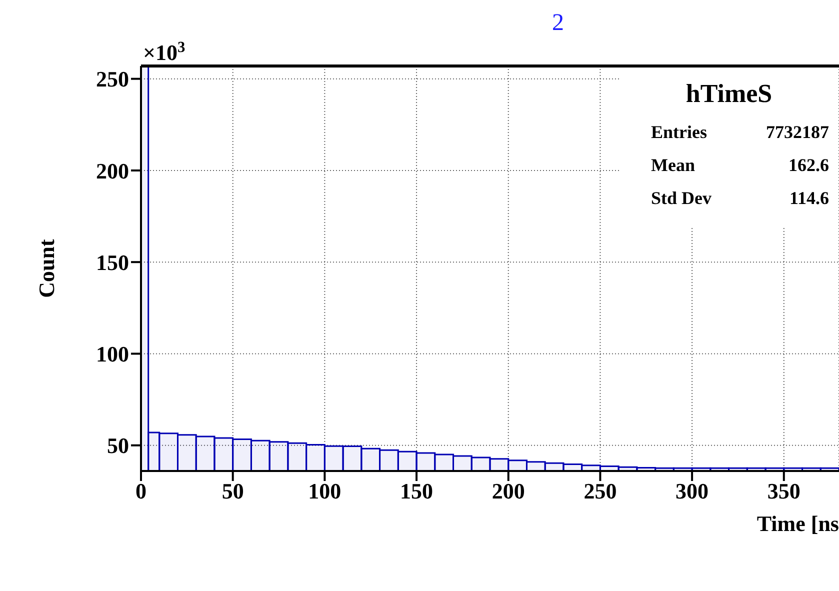  Describe the element at coordinates (679, 132) in the screenshot. I see `annotation: Entries` at that location.